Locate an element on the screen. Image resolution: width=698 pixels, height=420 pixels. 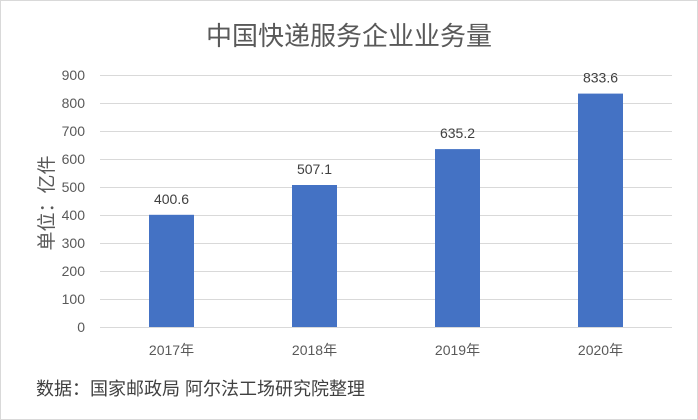
x-tick-label: 2017年 is located at coordinates (171, 350).